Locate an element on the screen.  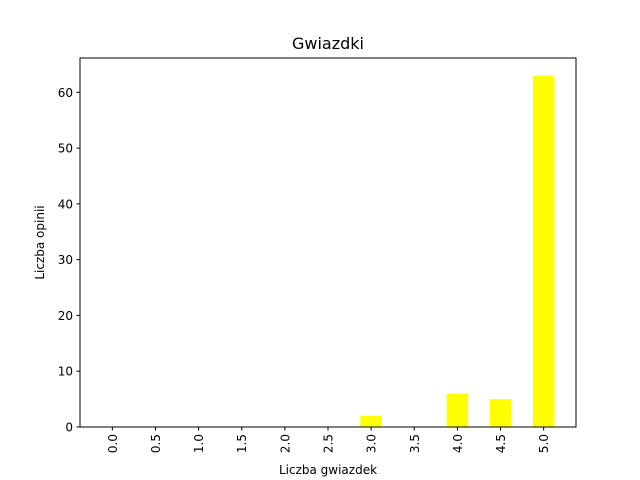
x-tick-label: 4.5 is located at coordinates (501, 443).